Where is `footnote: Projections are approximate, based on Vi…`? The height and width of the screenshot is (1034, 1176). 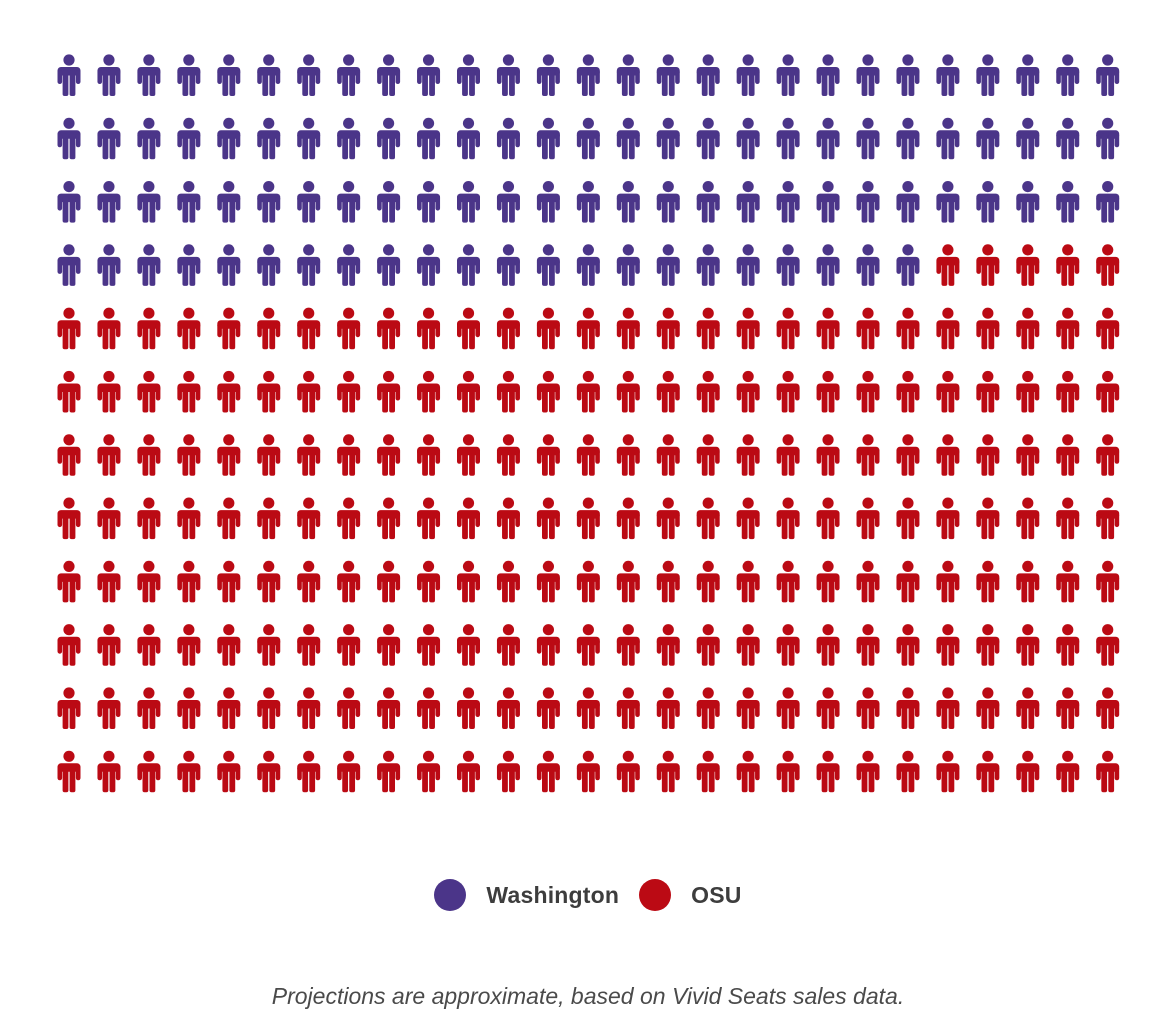
footnote: Projections are approximate, based on Vi… is located at coordinates (588, 996).